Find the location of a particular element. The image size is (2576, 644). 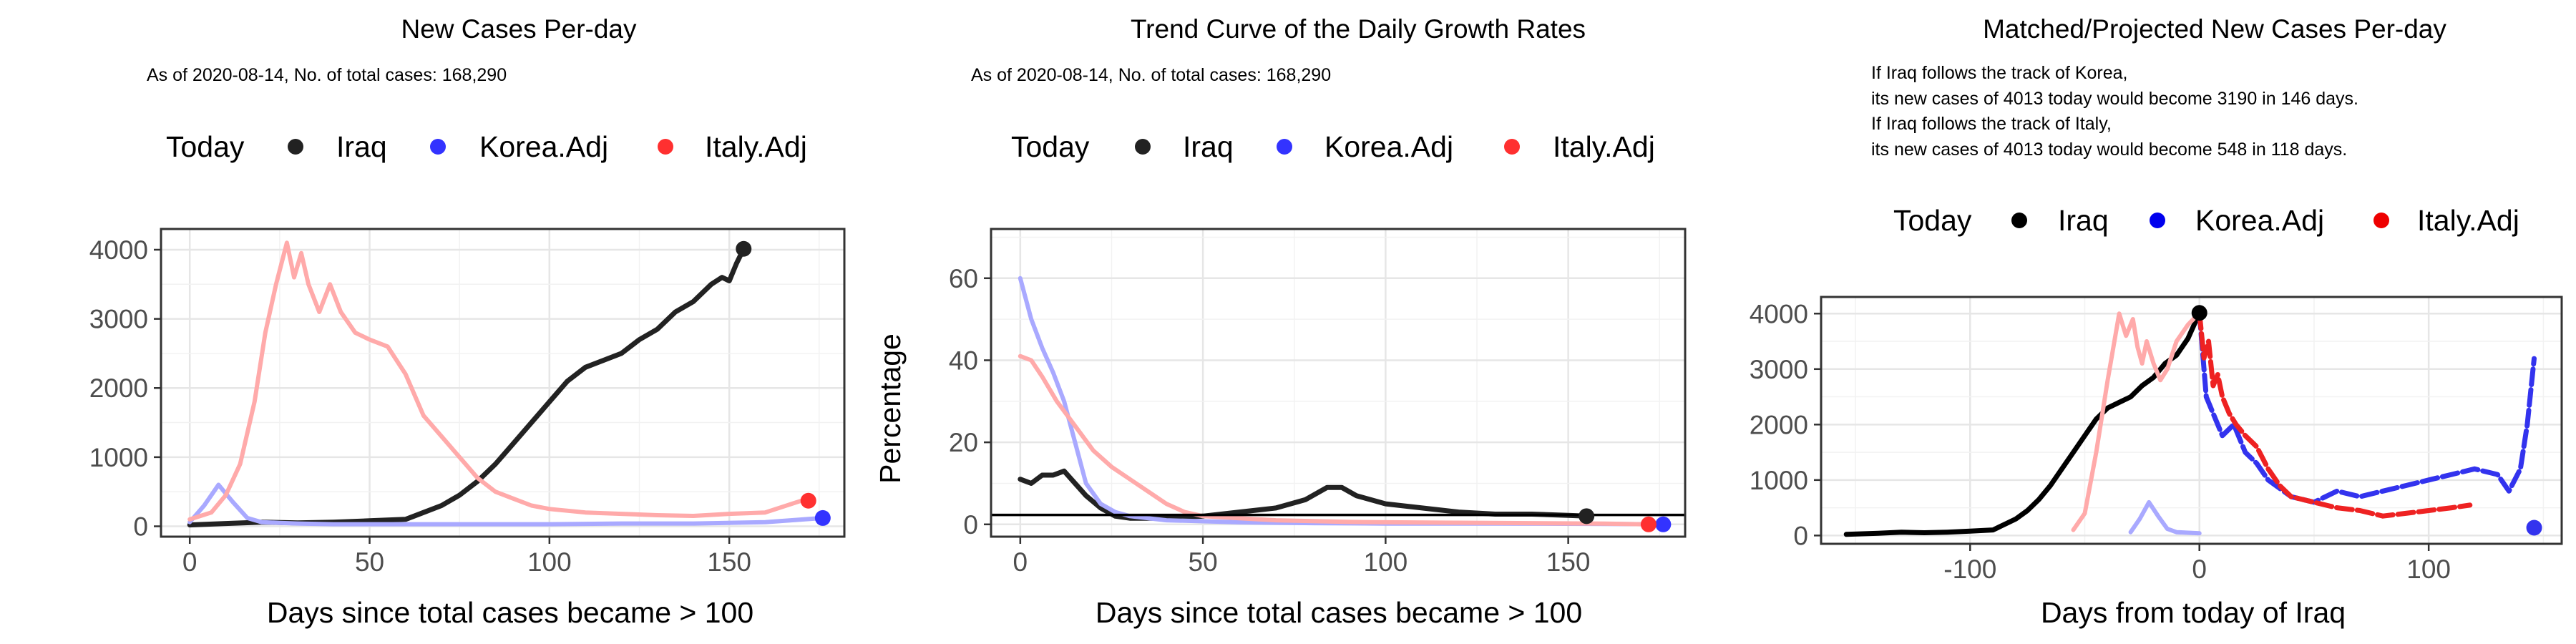

panel1-legend: Today Iraq Korea.Adj Italy.Adj is located at coordinates (486, 146).